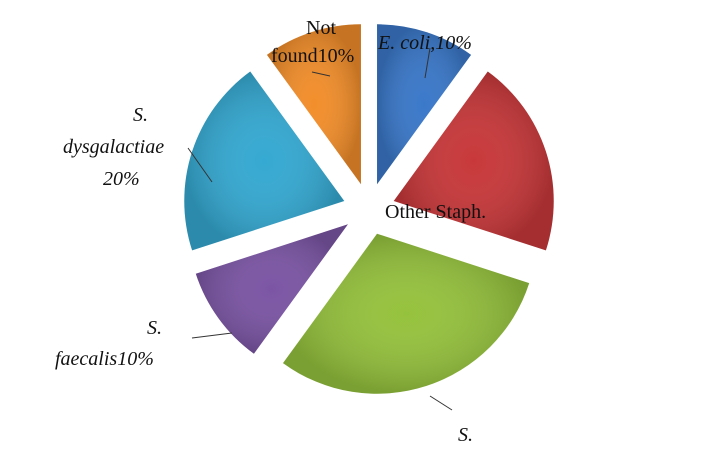 The image size is (722, 454). I want to click on label-other-staph: Other Staph., so click(435, 212).